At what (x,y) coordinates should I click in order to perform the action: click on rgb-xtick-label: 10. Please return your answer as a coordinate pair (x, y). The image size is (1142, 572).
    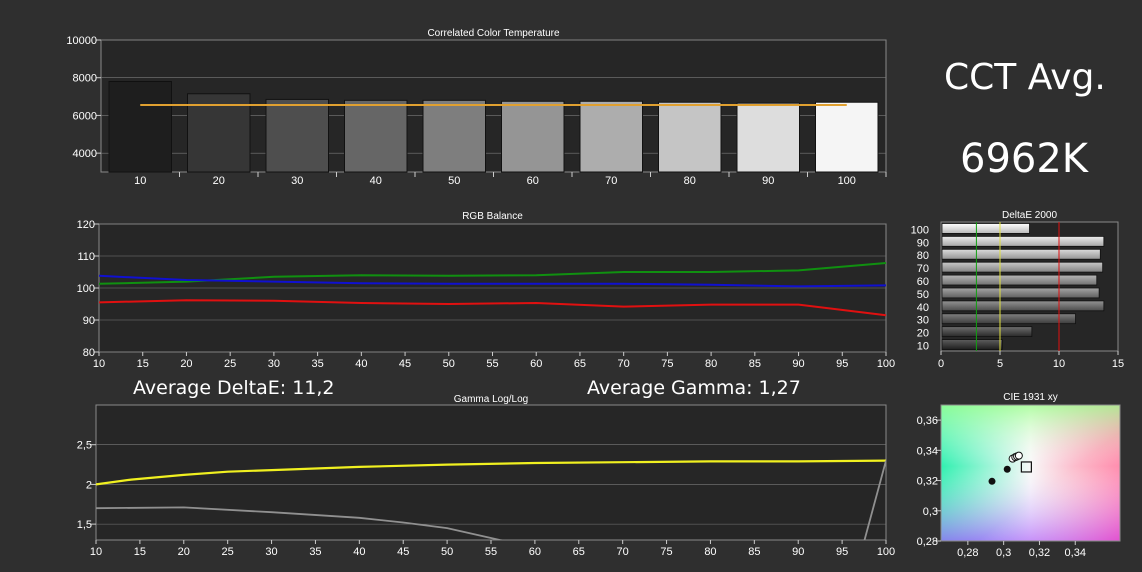
    Looking at the image, I should click on (99, 364).